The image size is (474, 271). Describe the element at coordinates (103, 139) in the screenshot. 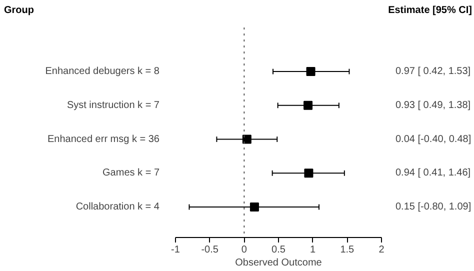

I see `y-tick-label: Enhanced err msg k = 36` at that location.